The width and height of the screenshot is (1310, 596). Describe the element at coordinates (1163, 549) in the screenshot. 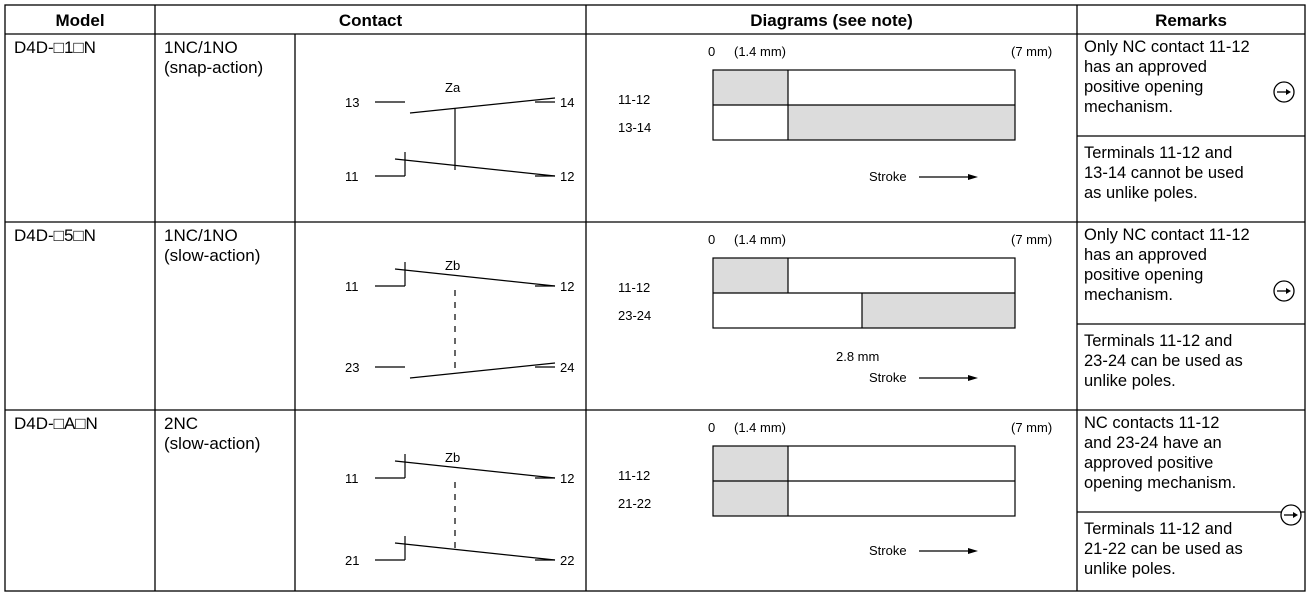

I see `remark-line: 21-22 can be used as` at that location.